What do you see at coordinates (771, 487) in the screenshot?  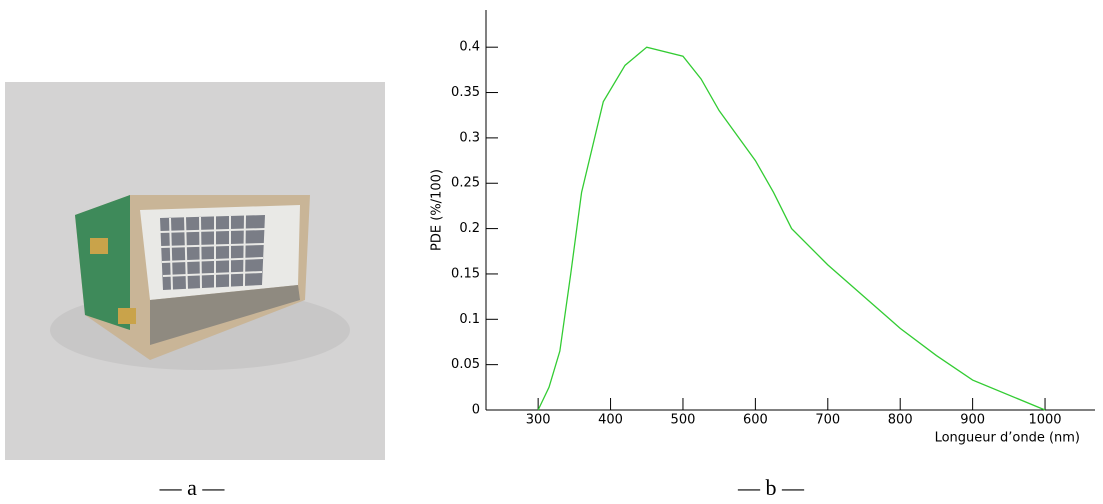 I see `caption: — b —` at bounding box center [771, 487].